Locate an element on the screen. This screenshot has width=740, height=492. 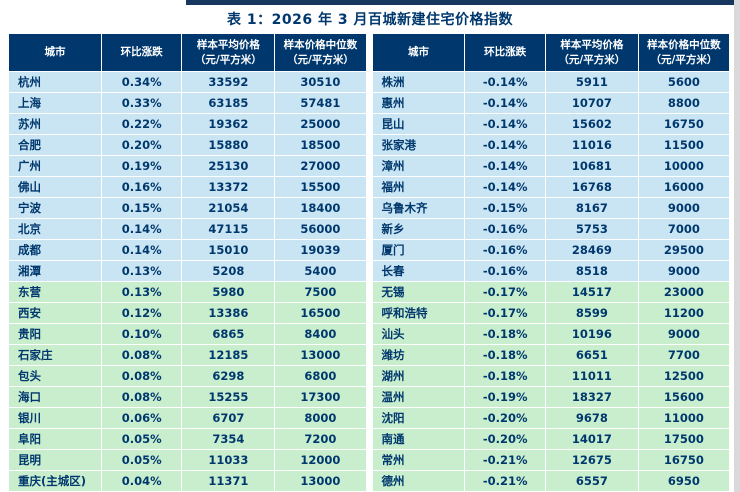
city-cell: 潍坊 is located at coordinates (418, 355).